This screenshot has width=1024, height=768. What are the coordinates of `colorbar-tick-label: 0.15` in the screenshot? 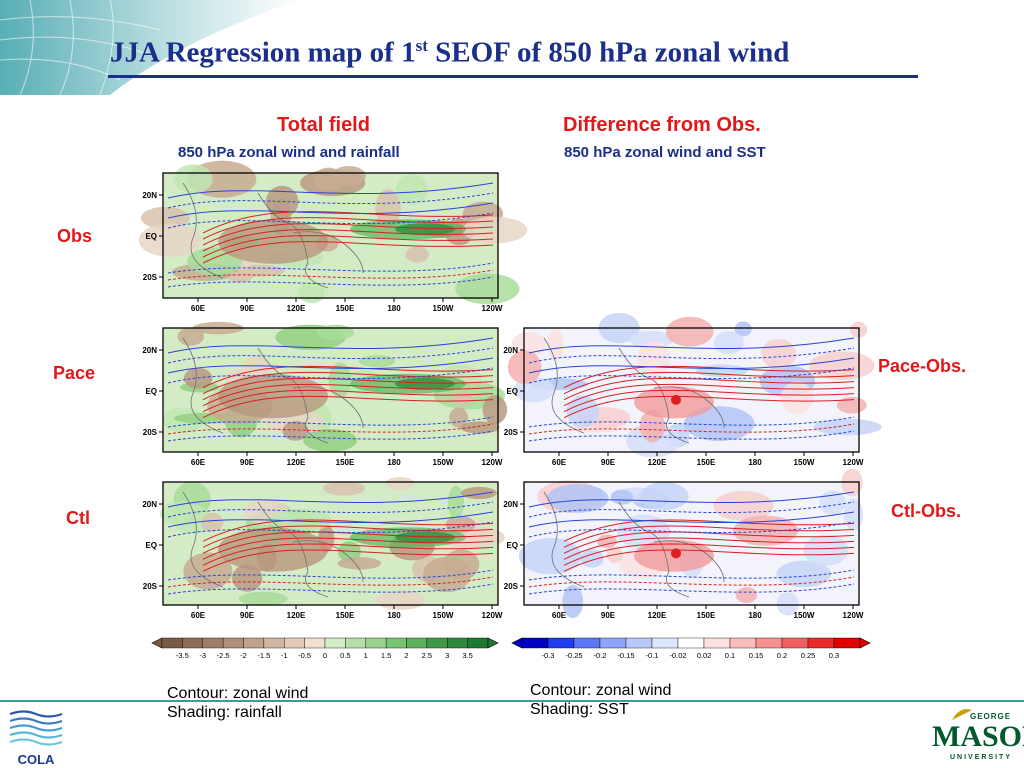 It's located at (756, 655).